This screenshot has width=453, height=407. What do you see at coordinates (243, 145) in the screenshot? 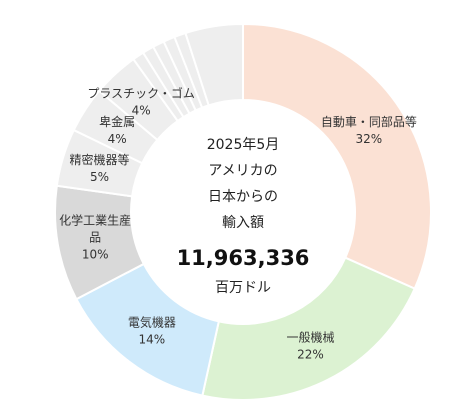
I see `center-line-1: 2025年5月` at bounding box center [243, 145].